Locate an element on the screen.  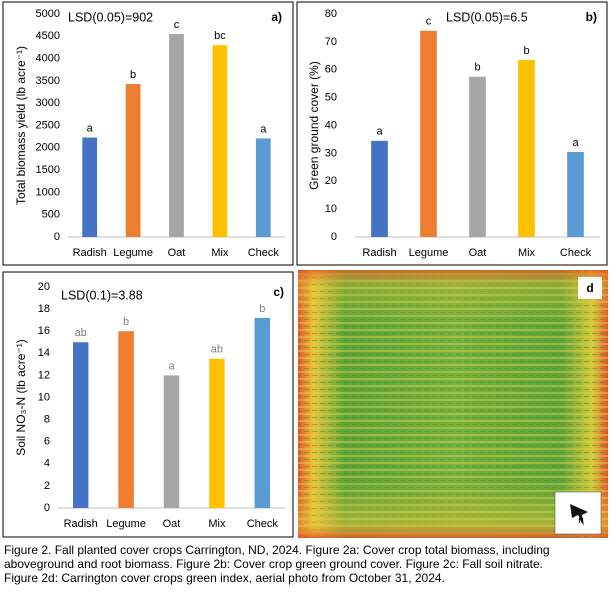
panel-label: c) is located at coordinates (278, 292).